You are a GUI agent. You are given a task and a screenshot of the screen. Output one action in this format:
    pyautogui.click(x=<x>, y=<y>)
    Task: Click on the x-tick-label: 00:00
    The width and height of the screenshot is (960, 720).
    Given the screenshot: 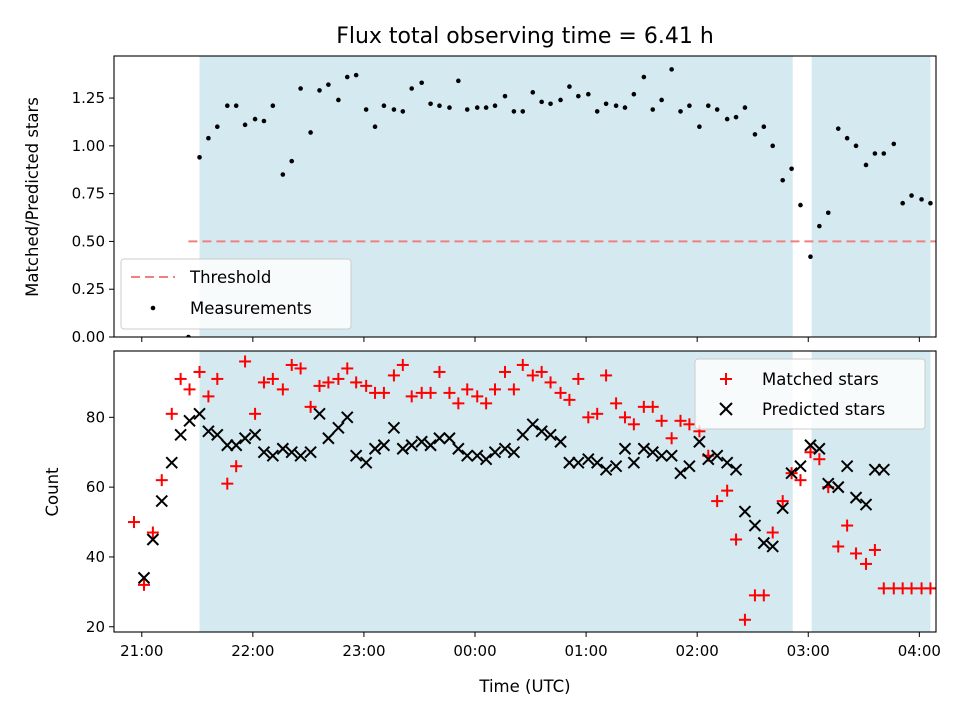 What is the action you would take?
    pyautogui.click(x=474, y=651)
    